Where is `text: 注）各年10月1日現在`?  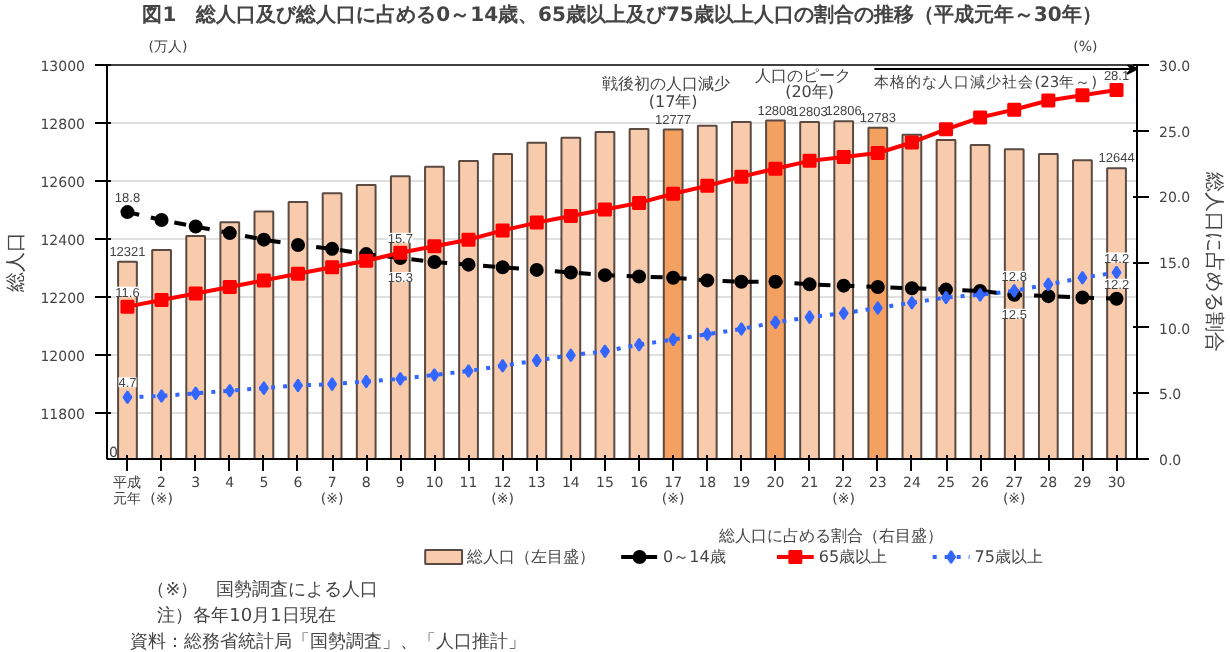
text: 注）各年10月1日現在 is located at coordinates (246, 616).